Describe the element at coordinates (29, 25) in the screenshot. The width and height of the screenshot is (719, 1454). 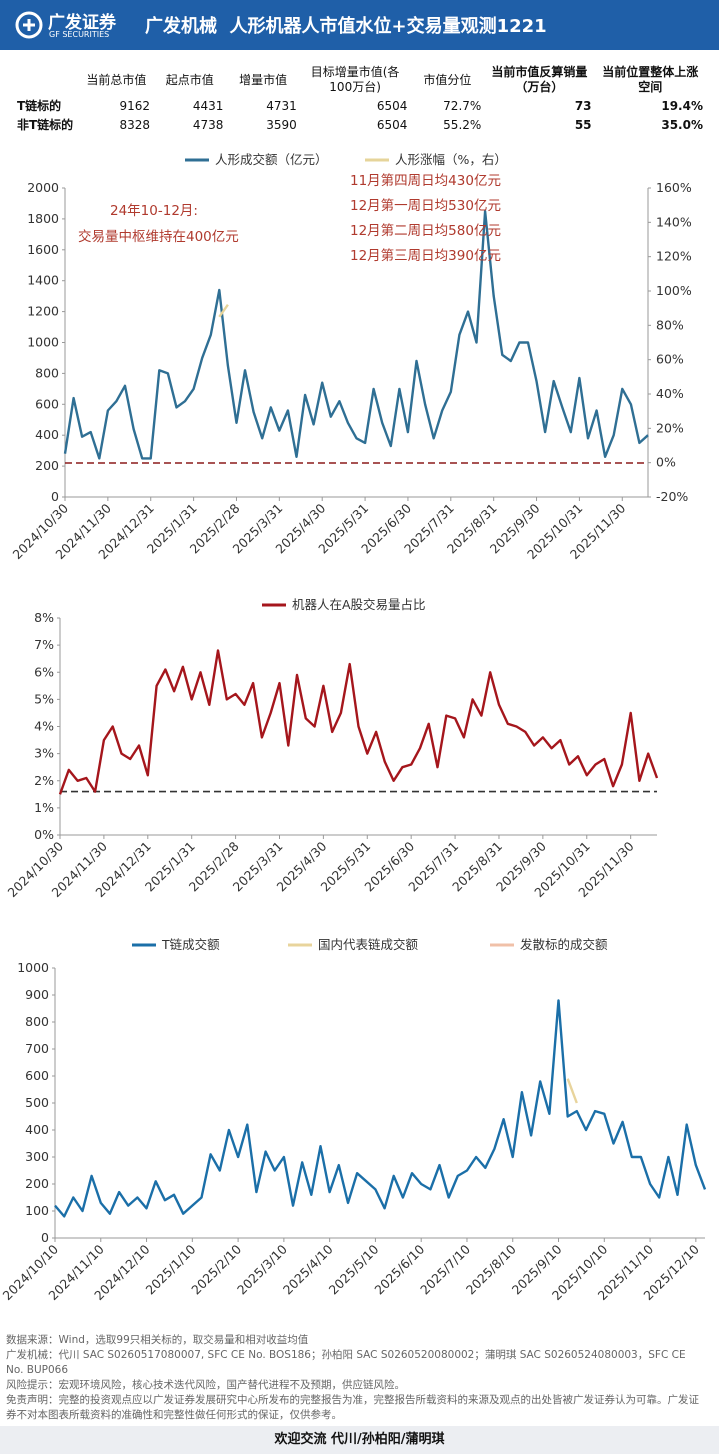
I see `logo-icon` at that location.